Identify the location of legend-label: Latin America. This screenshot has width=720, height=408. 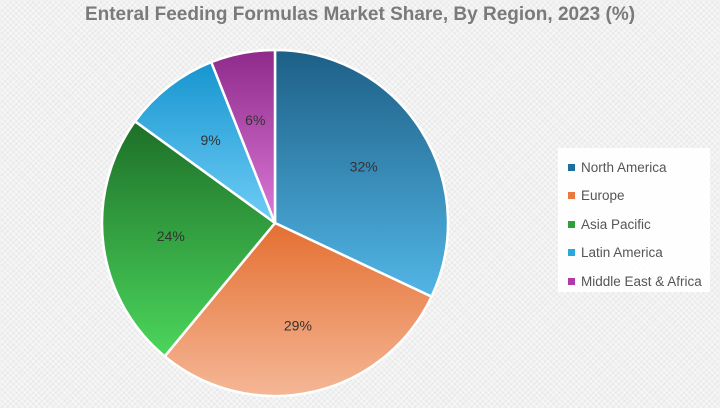
(622, 253).